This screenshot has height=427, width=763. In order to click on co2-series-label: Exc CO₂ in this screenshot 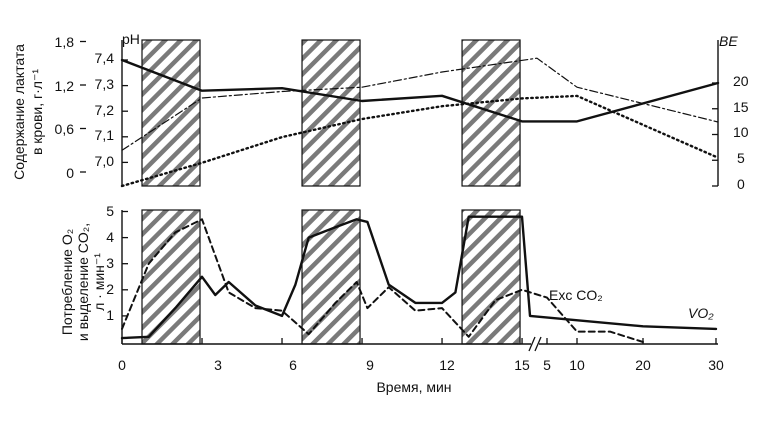, I will do `click(576, 295)`.